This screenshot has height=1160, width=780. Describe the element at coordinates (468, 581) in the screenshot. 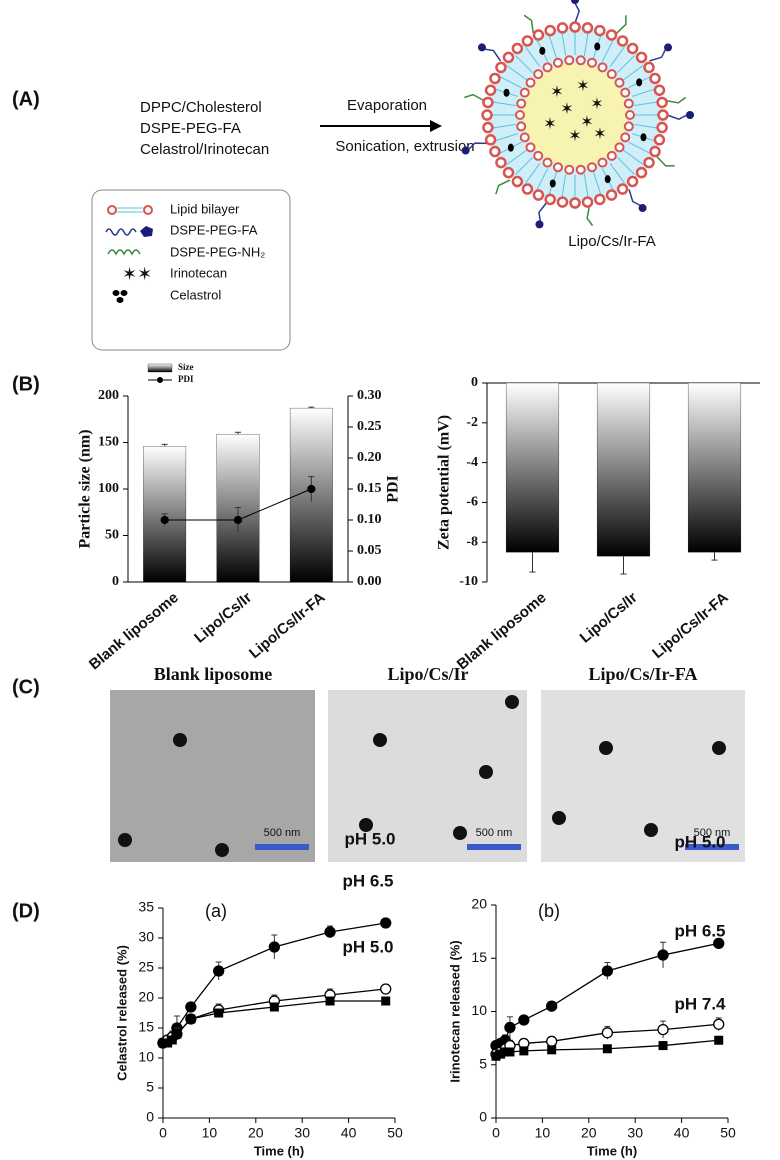

I see `y-tick-label: -10` at that location.